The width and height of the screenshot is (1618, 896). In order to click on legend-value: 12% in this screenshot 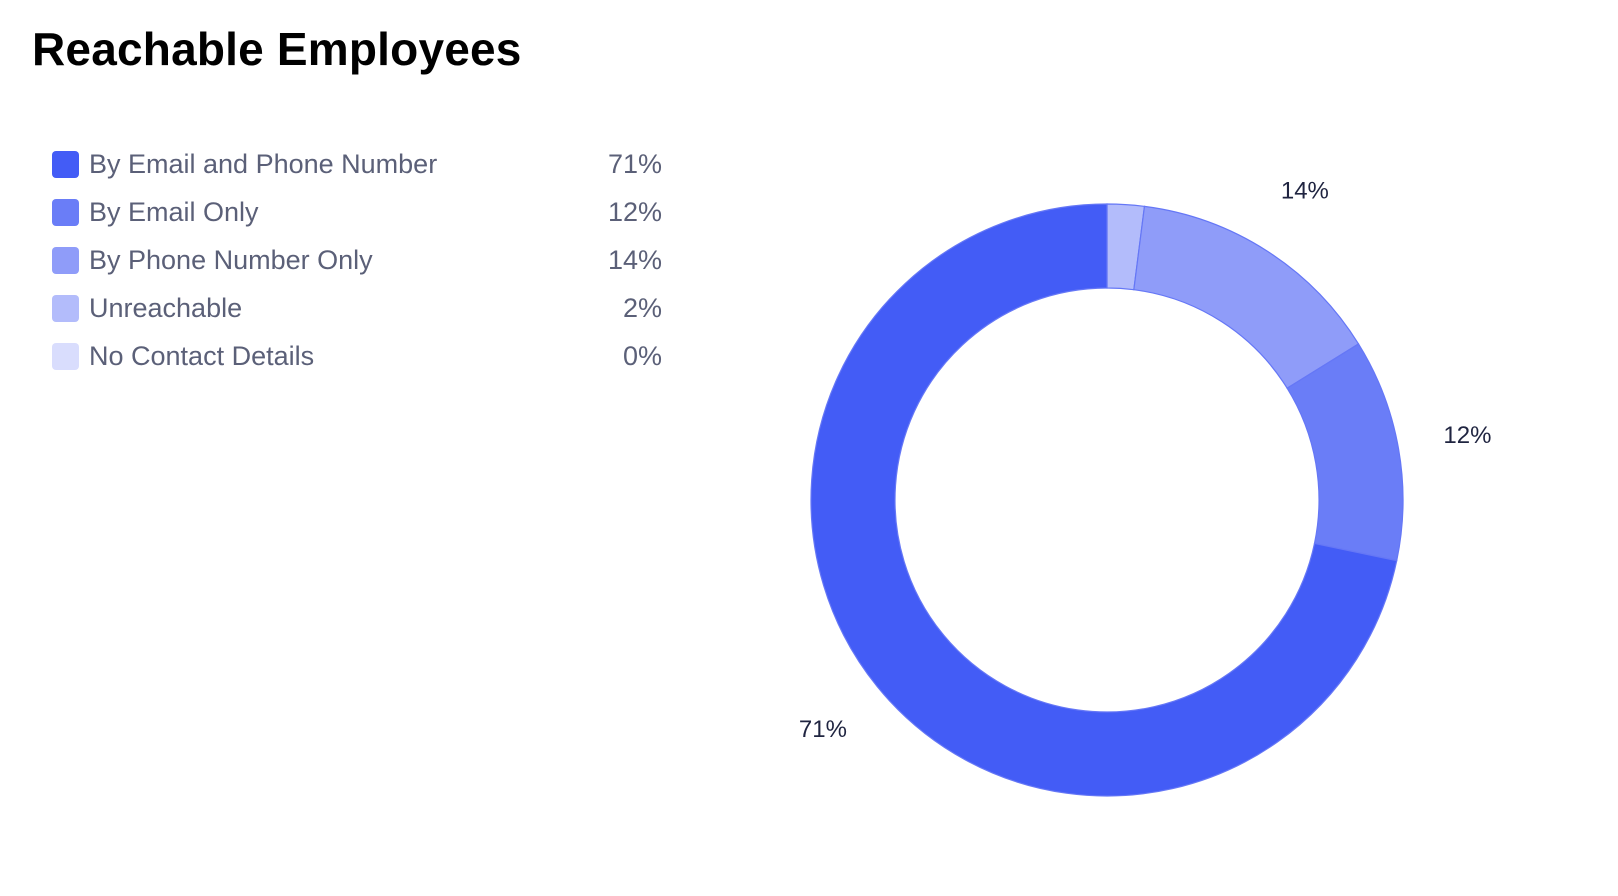, I will do `click(634, 211)`.